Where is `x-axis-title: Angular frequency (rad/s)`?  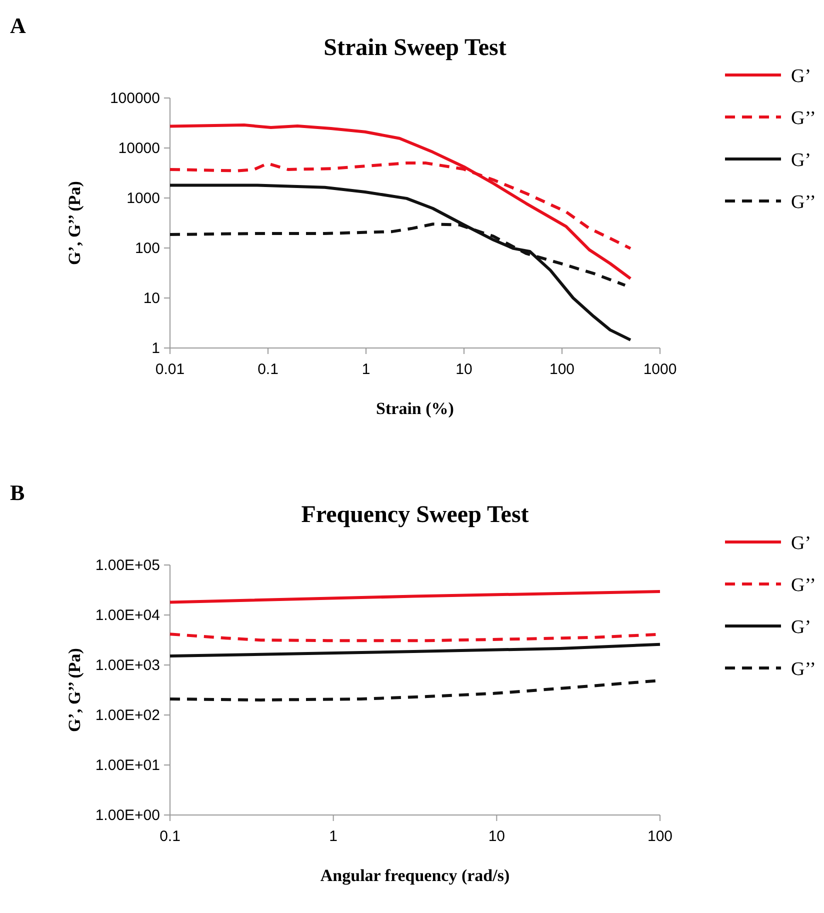
x-axis-title: Angular frequency (rad/s) is located at coordinates (415, 875).